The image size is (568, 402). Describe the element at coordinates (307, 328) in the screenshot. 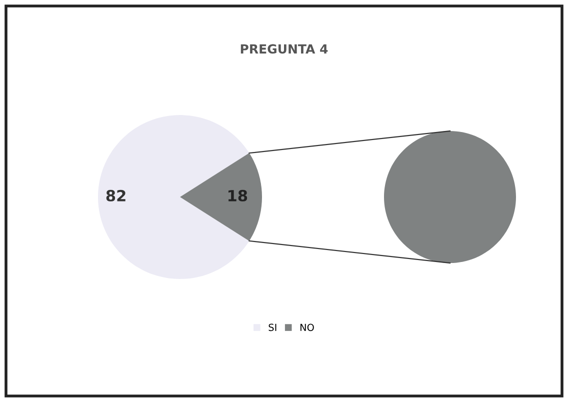

I see `legend-label: NO` at that location.